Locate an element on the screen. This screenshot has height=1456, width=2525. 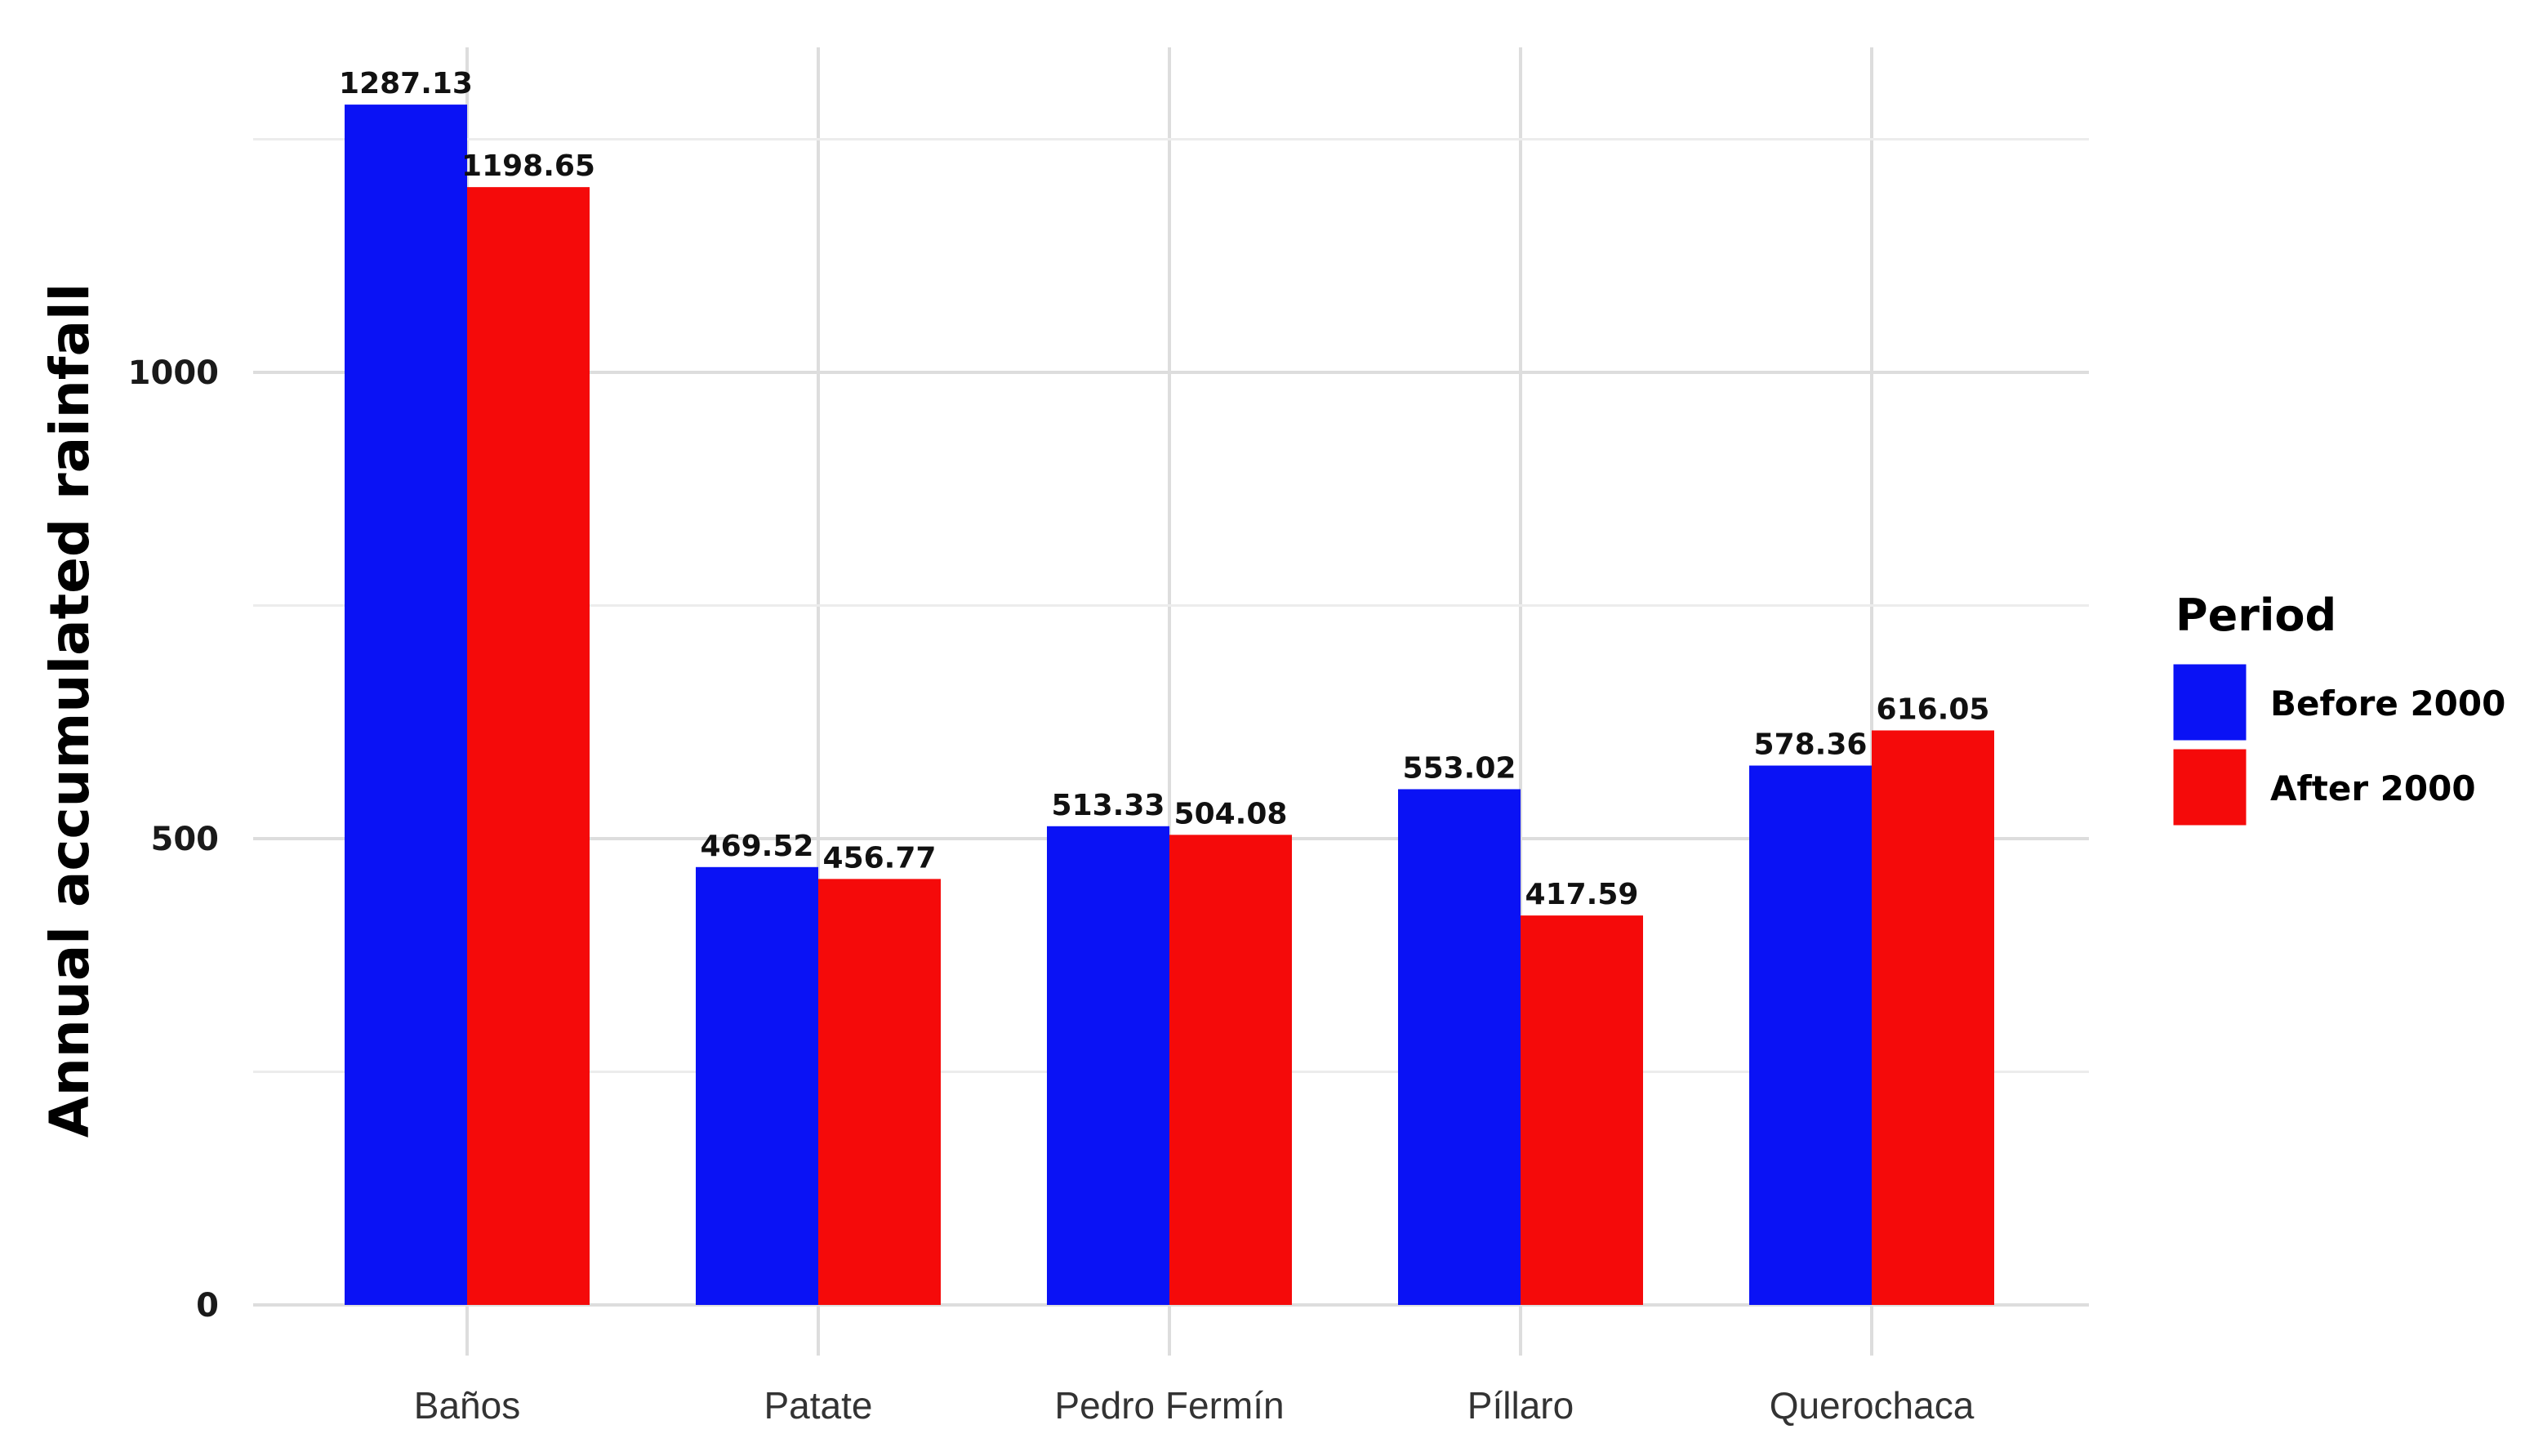
y-tick-label: 0 is located at coordinates (207, 1306).